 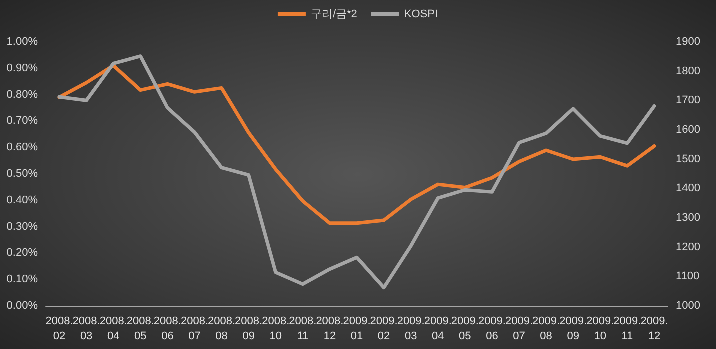 What do you see at coordinates (688, 42) in the screenshot?
I see `y2-tick-label: 1900` at bounding box center [688, 42].